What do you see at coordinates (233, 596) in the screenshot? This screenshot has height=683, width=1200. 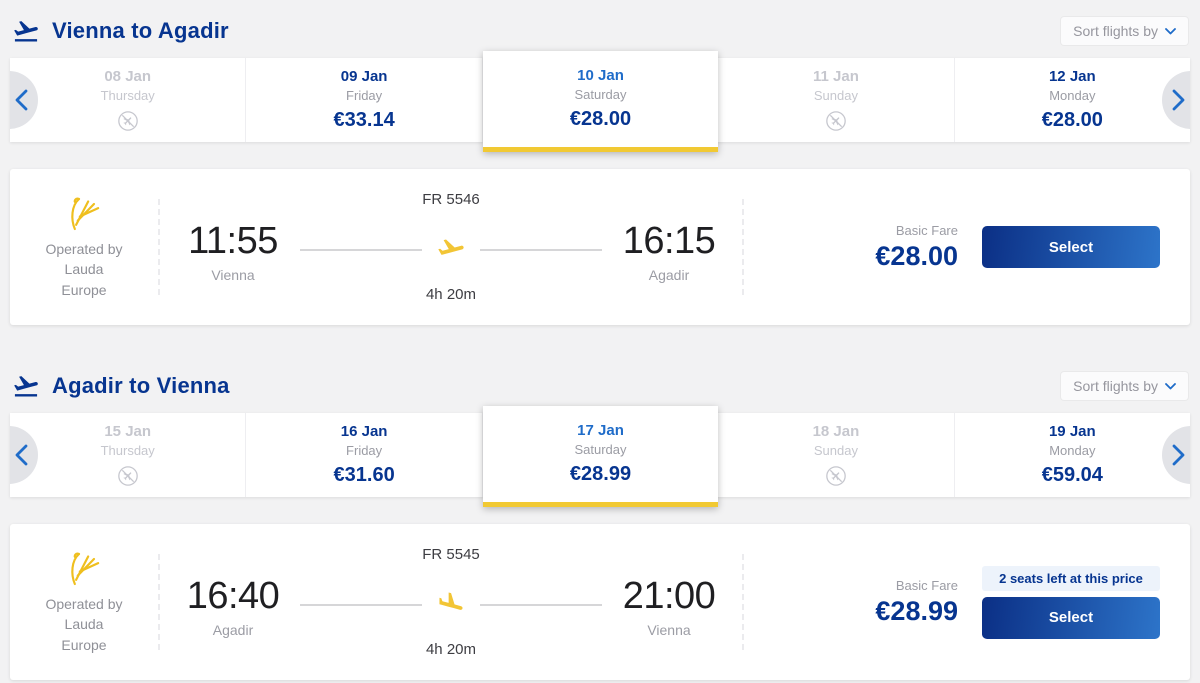 I see `departure-time: 16:40` at bounding box center [233, 596].